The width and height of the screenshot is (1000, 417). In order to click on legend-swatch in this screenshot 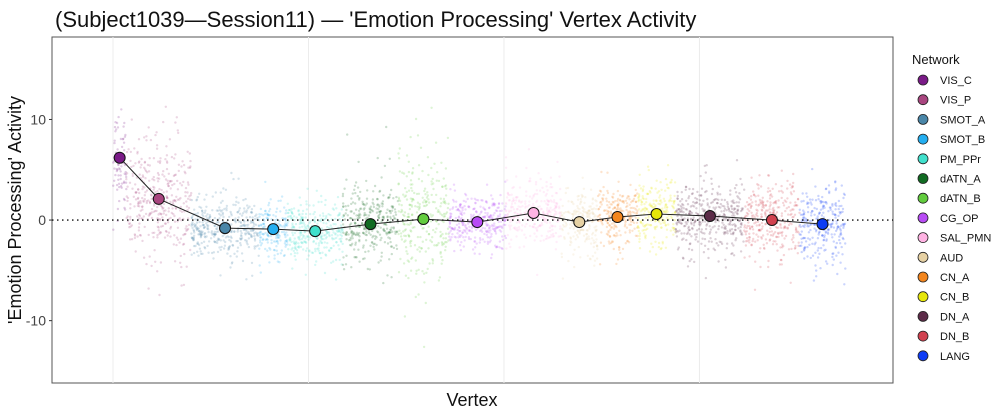, I will do `click(923, 198)`.